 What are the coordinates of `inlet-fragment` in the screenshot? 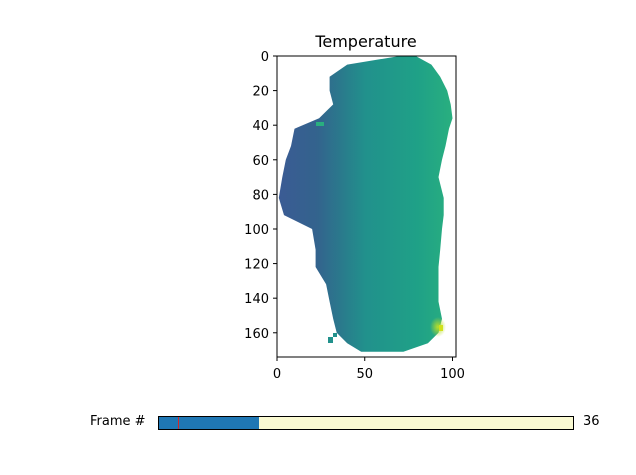 It's located at (320, 124).